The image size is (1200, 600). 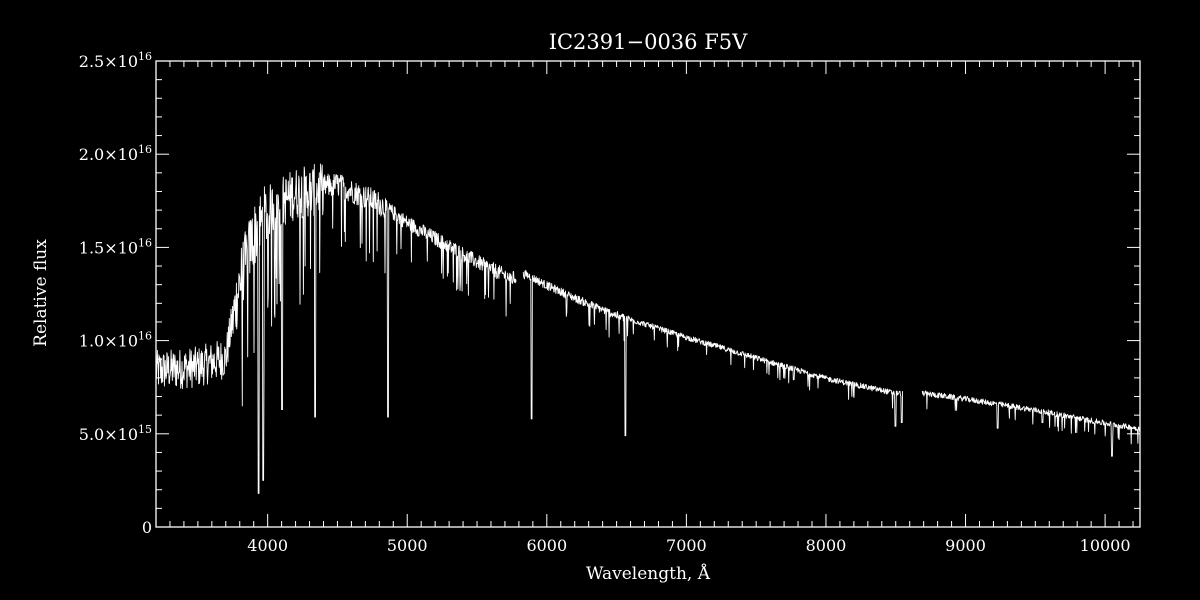 I want to click on x-tick-labels: 4000 5000 6000 7000 8000 9000 10000, so click(x=688, y=545).